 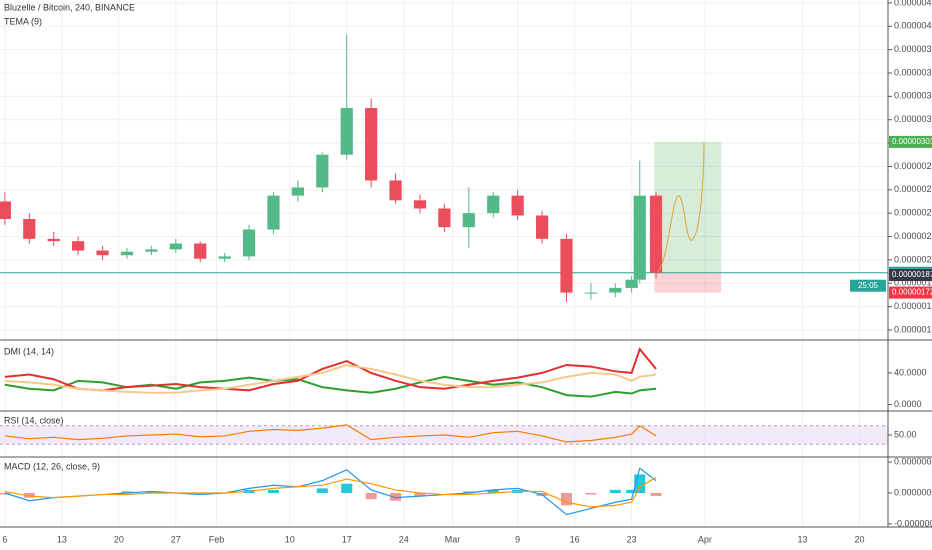 I want to click on indicator-title: DMI (14, 14), so click(x=29, y=351).